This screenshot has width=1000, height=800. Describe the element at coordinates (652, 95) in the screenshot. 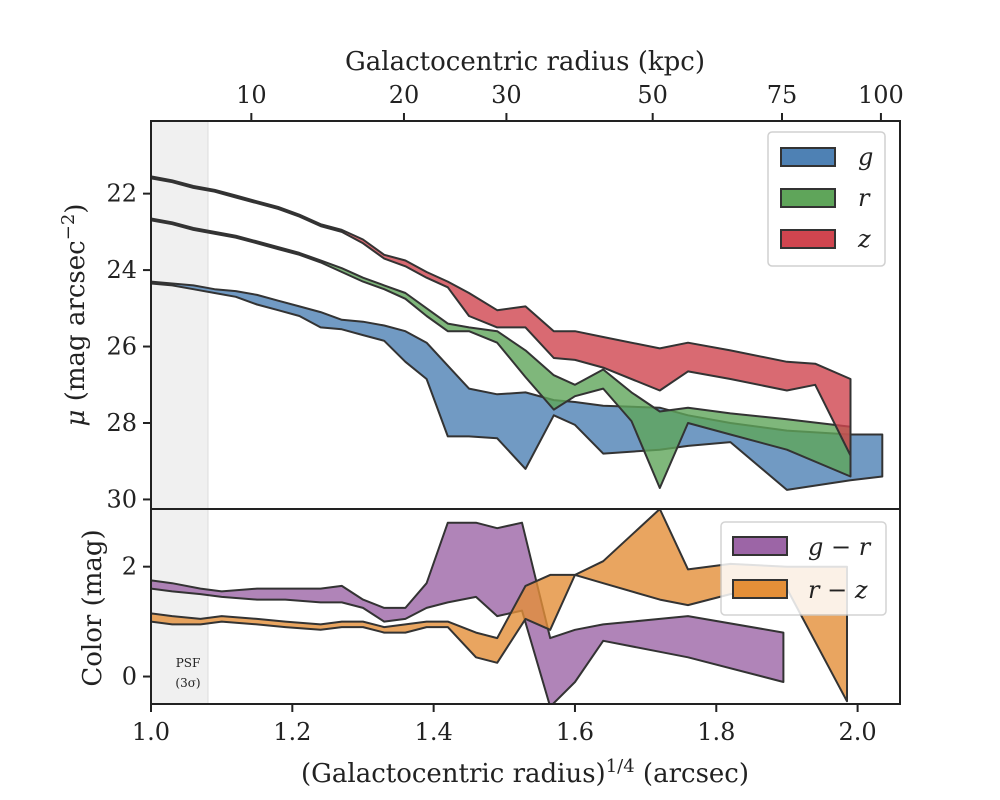

I see `top-x-tick-label: 50` at that location.